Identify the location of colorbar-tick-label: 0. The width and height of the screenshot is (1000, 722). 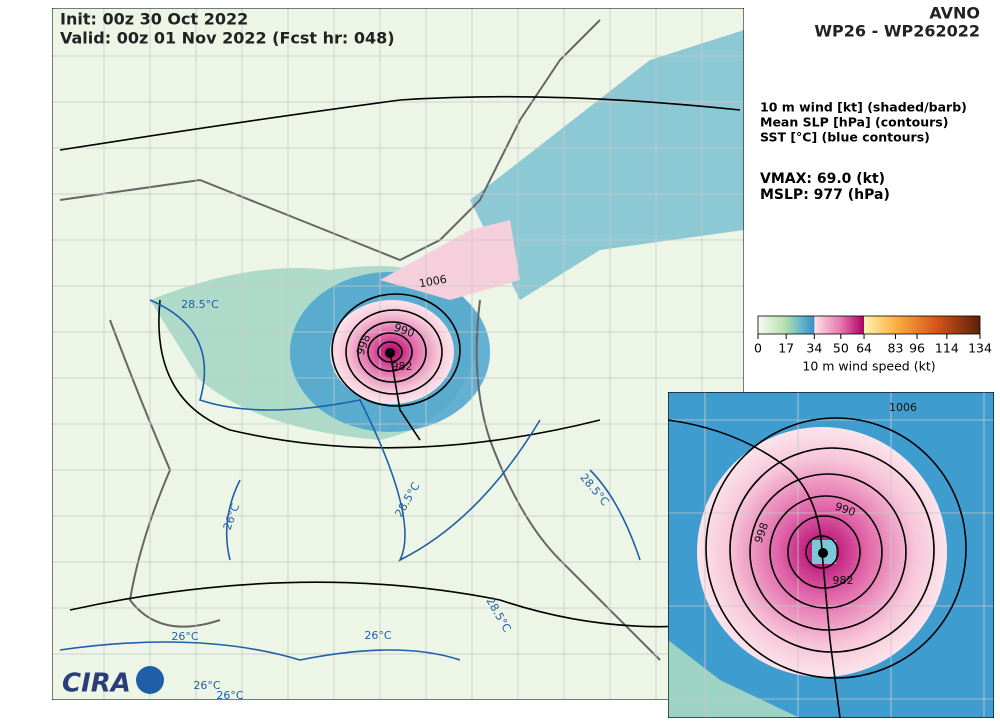
(758, 348).